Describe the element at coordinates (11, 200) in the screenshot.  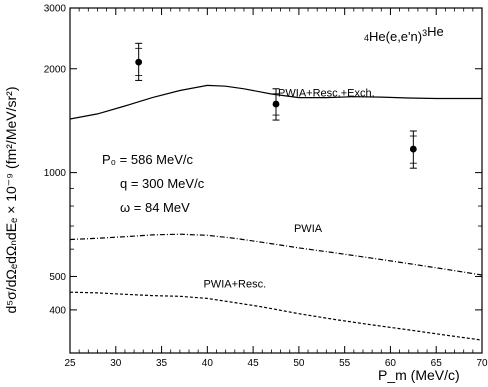
I see `y-axis-title: d⁵σ/dΩₑdΩₙdEₑ × 10⁻⁹ (fm²/MeV/sr²)` at that location.